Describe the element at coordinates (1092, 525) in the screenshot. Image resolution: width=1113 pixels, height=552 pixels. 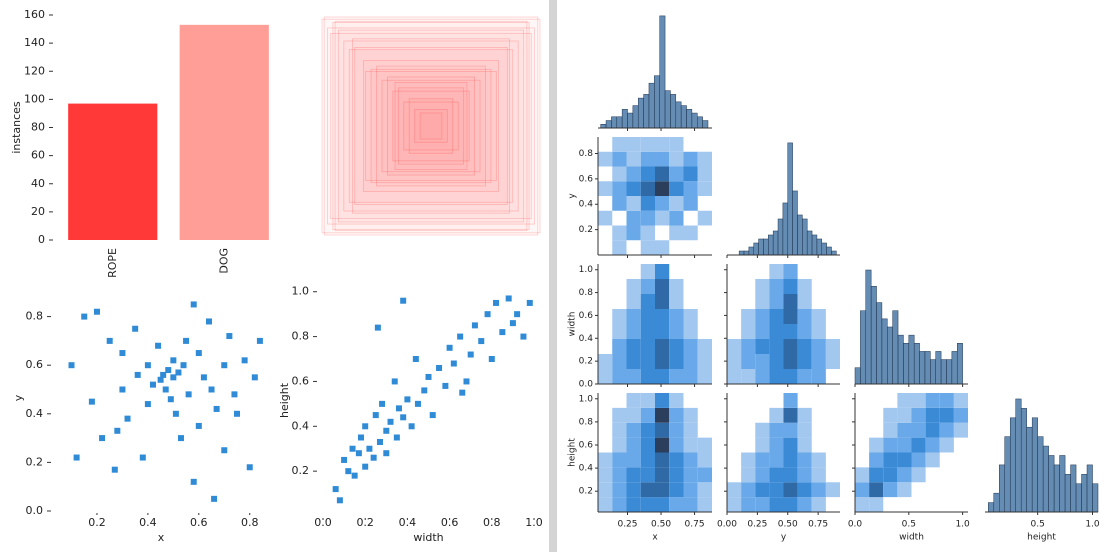
I see `x-tick-label: 1.0` at that location.